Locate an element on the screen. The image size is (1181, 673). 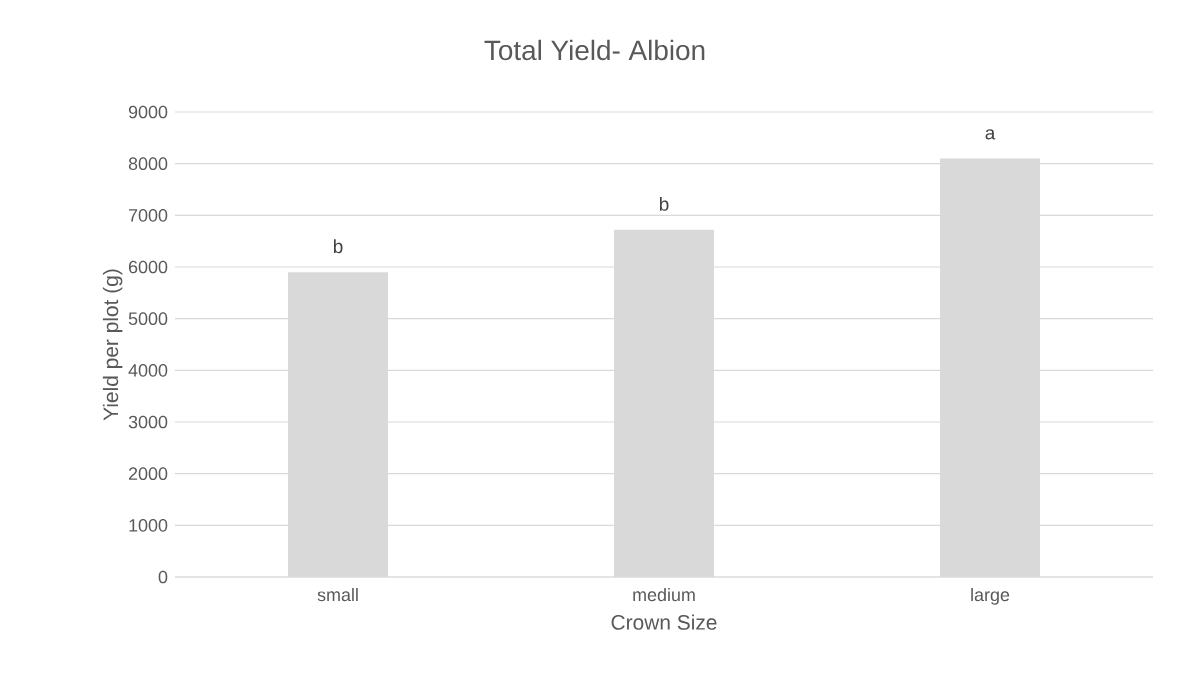
y-tick-label: 6000 is located at coordinates (148, 267).